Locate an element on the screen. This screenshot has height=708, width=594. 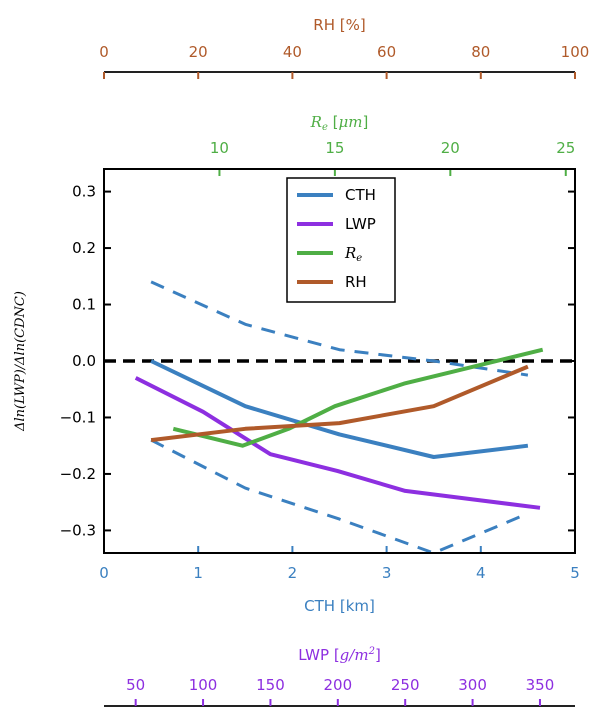
y-tick-label: 0.3 is located at coordinates (84, 192).